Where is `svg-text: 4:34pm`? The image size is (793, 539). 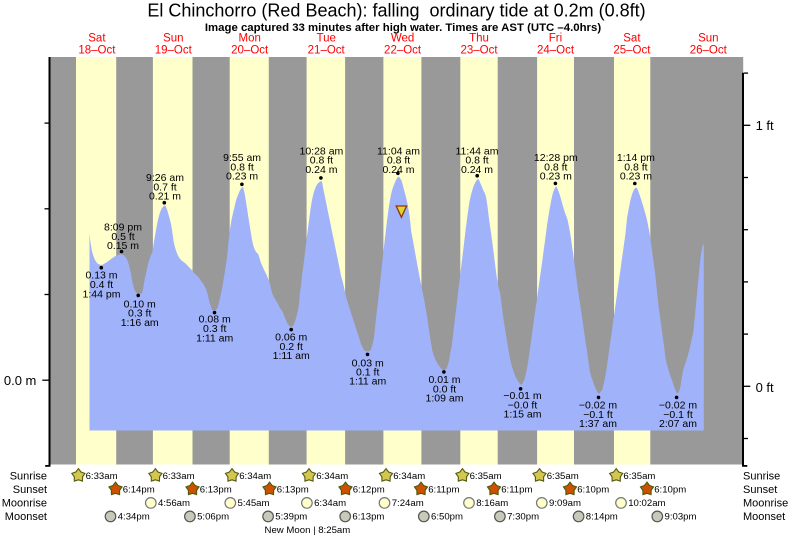
svg-text: 4:34pm is located at coordinates (134, 516).